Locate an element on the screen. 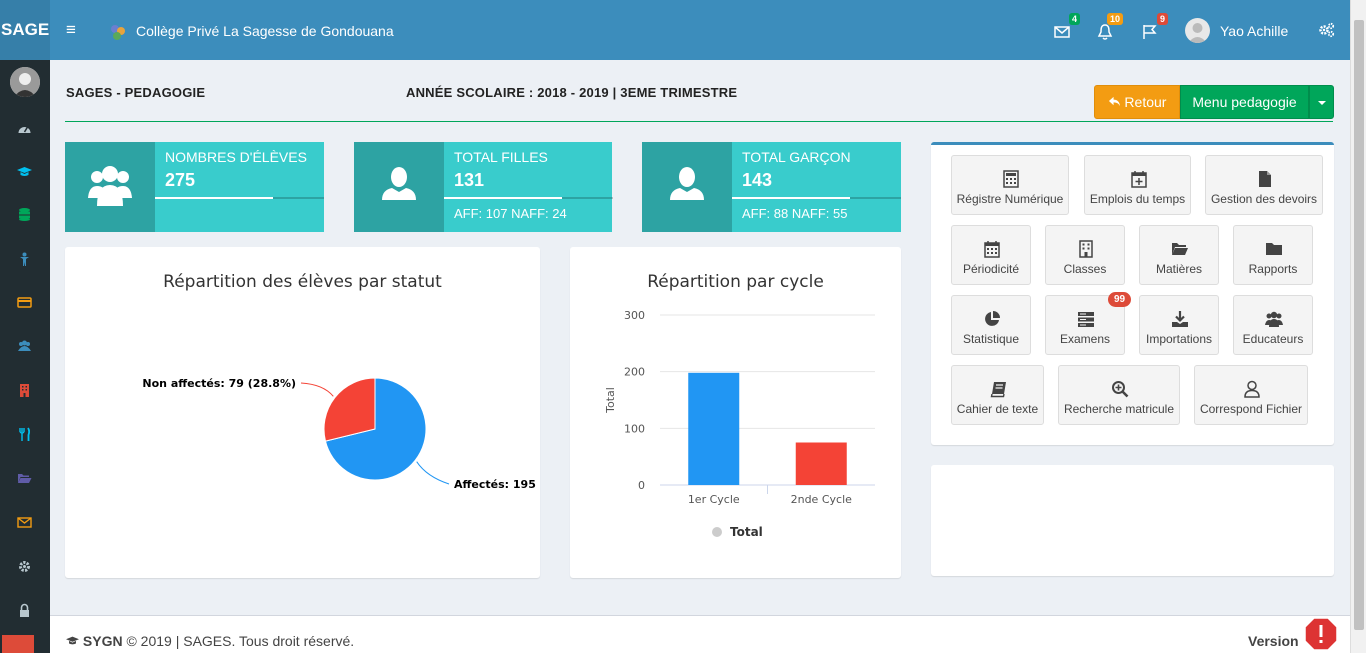  info-box-value: 131 is located at coordinates (469, 180).